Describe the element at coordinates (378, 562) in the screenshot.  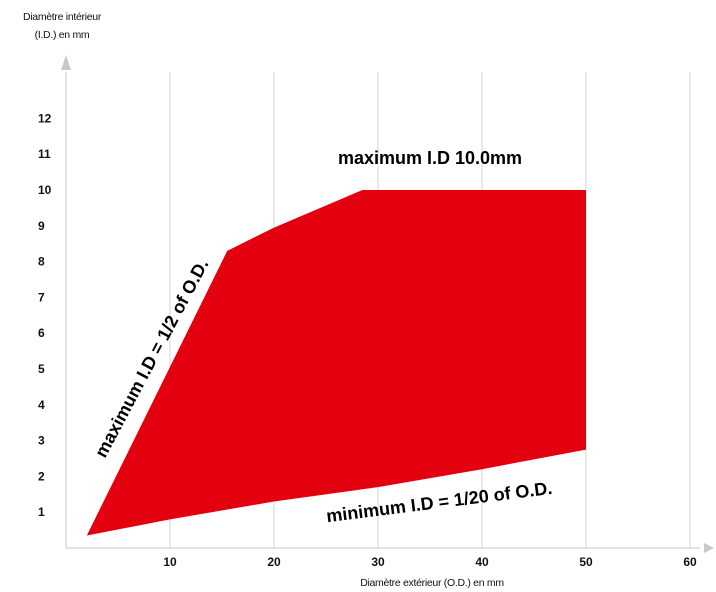
I see `x-tick-label-30: 30` at that location.